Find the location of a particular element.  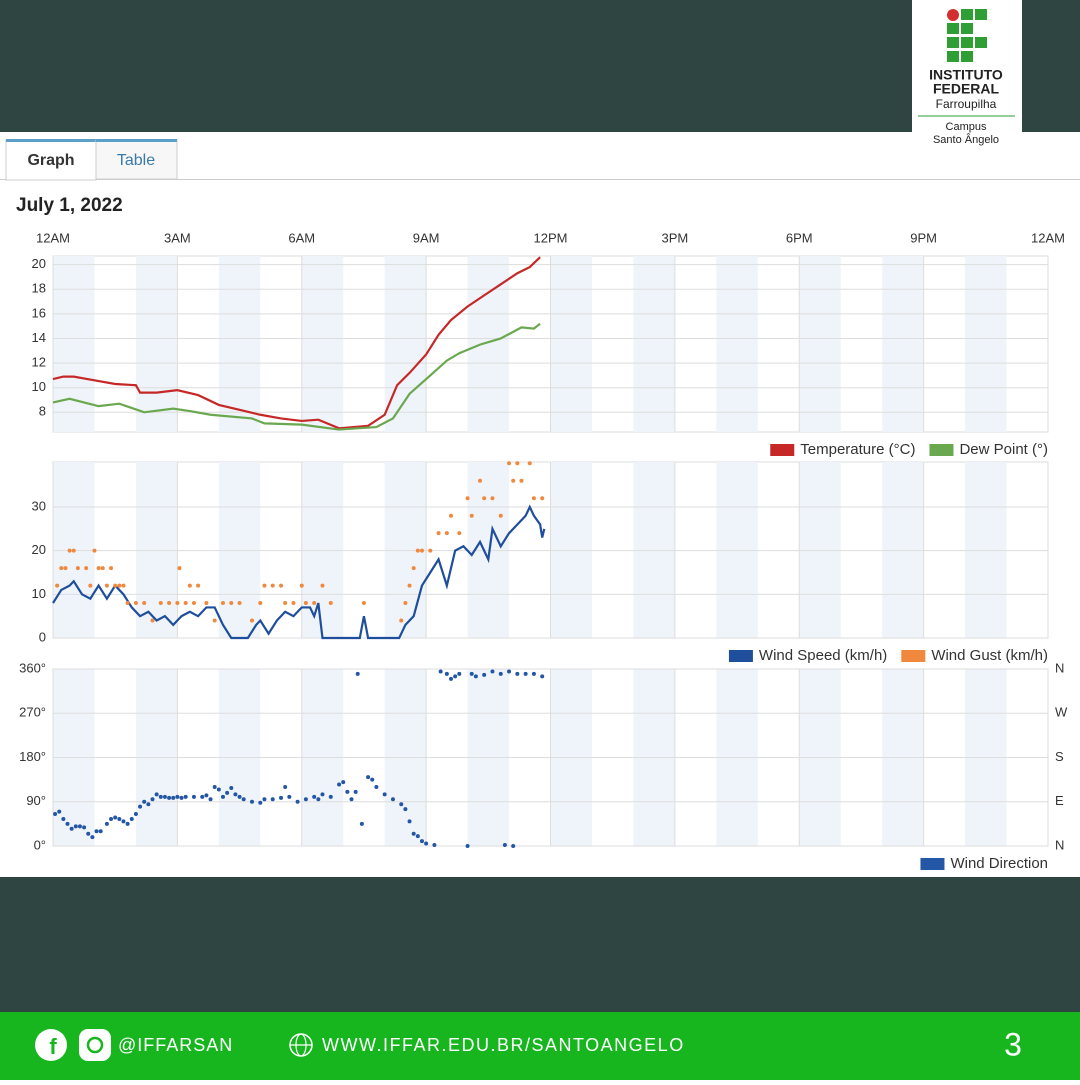

facebook-icon is located at coordinates (51, 1045).